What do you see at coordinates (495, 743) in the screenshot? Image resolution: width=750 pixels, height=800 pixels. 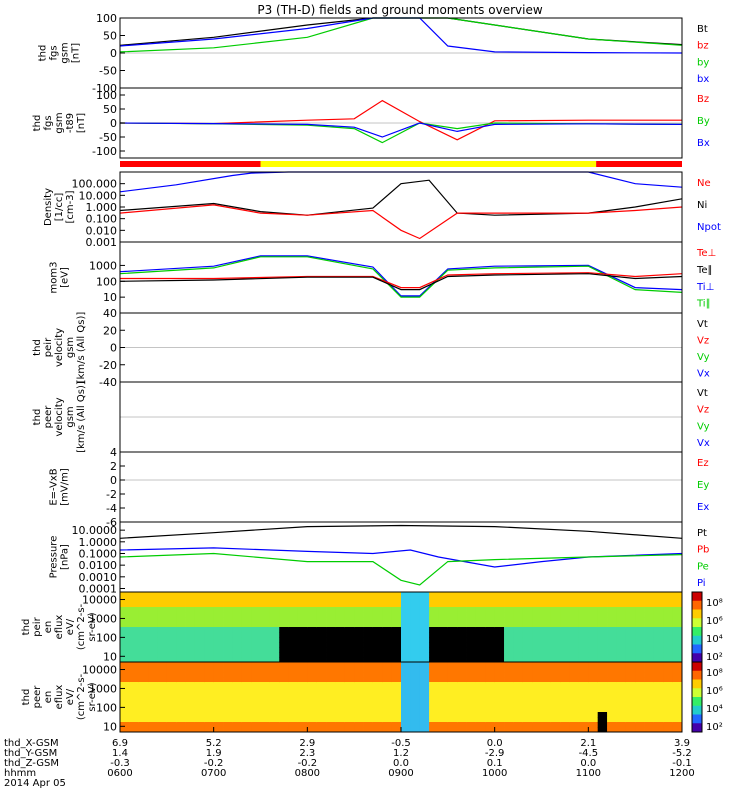 I see `x-row-value: 0.0` at bounding box center [495, 743].